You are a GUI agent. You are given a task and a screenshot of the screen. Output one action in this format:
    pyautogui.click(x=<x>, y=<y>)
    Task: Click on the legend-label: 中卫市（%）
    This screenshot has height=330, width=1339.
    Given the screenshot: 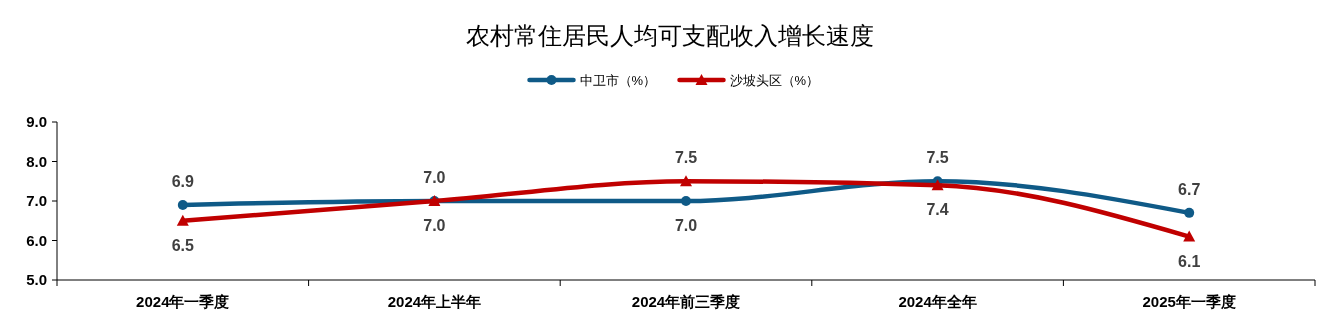 What is the action you would take?
    pyautogui.click(x=618, y=80)
    